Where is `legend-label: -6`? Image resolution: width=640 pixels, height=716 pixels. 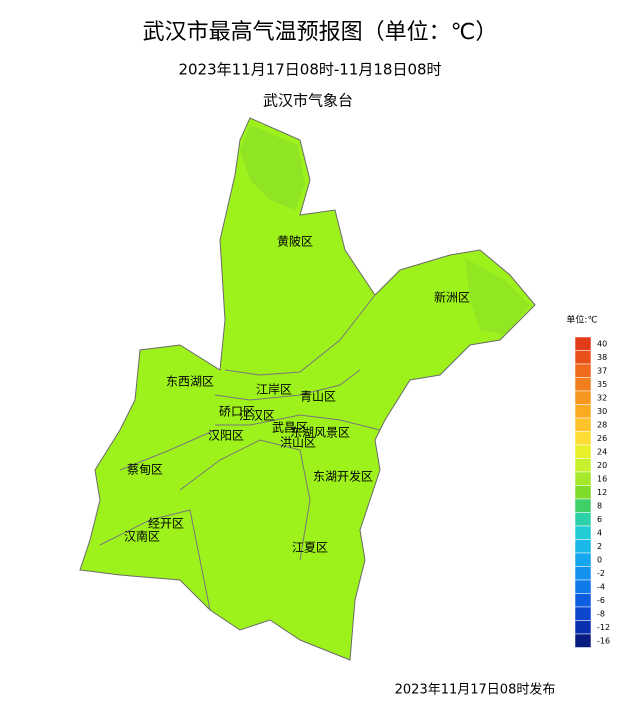
legend-label: -6 is located at coordinates (601, 600).